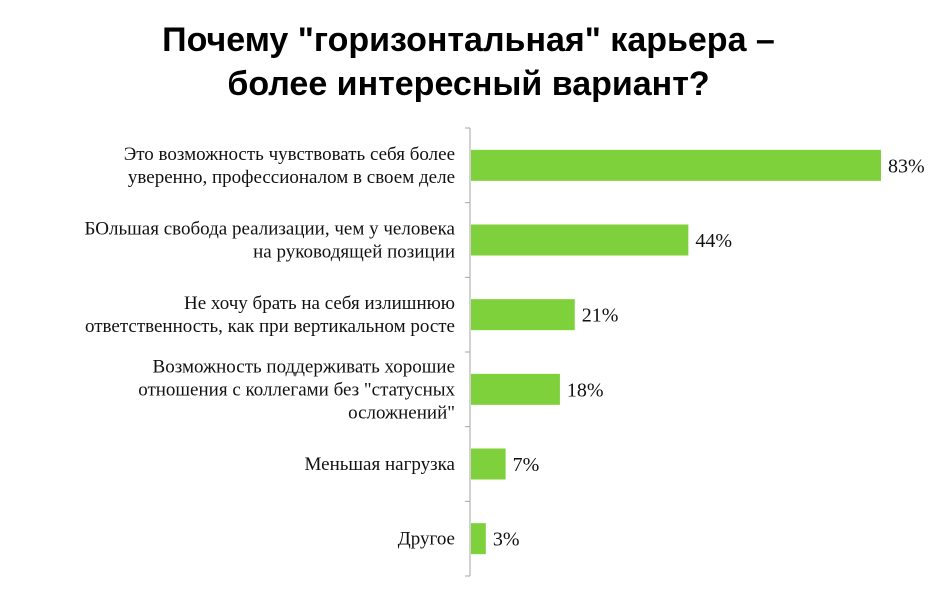  Describe the element at coordinates (291, 177) in the screenshot. I see `category-label-line: уверенно, профессионалом в своем деле` at that location.